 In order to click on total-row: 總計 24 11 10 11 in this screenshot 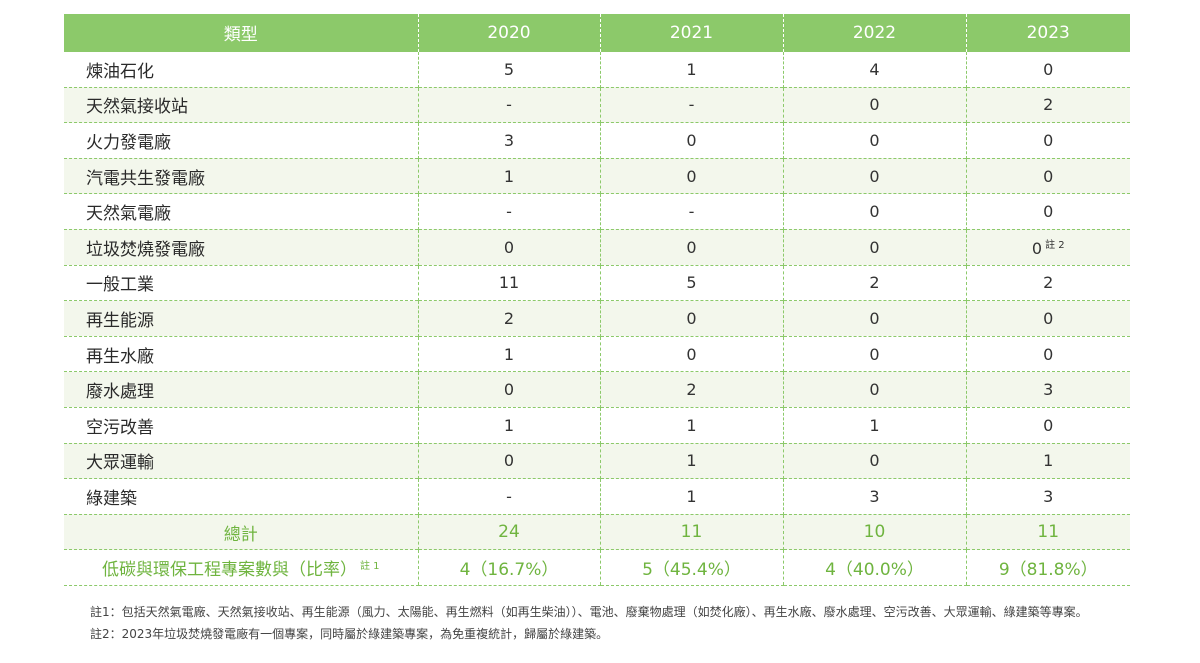, I will do `click(597, 531)`.